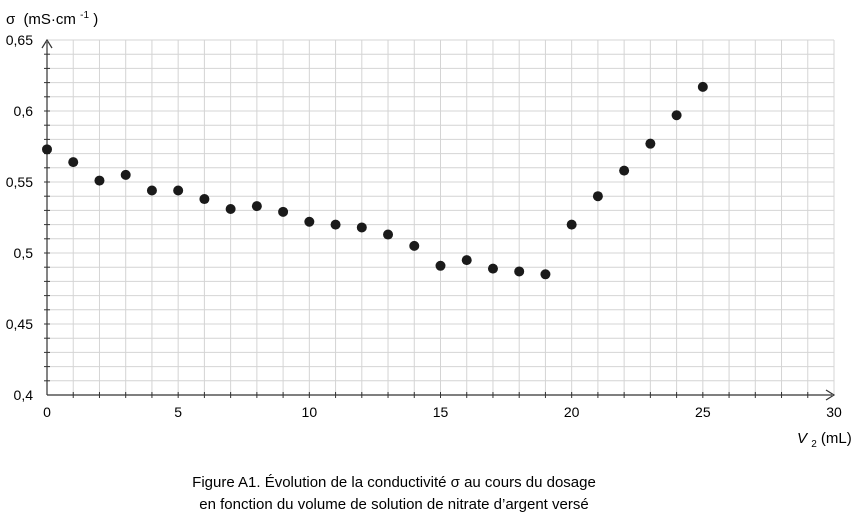  I want to click on x-axis-arrow, so click(830, 395).